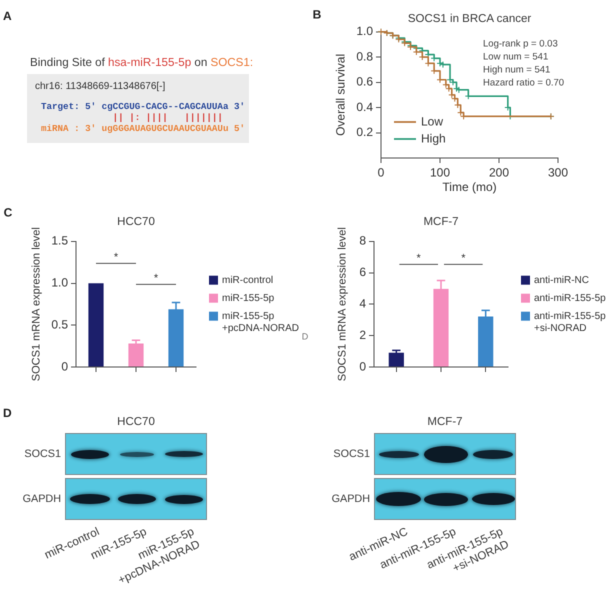  What do you see at coordinates (365, 107) in the screenshot?
I see `y-tick-label: 0.4` at bounding box center [365, 107].